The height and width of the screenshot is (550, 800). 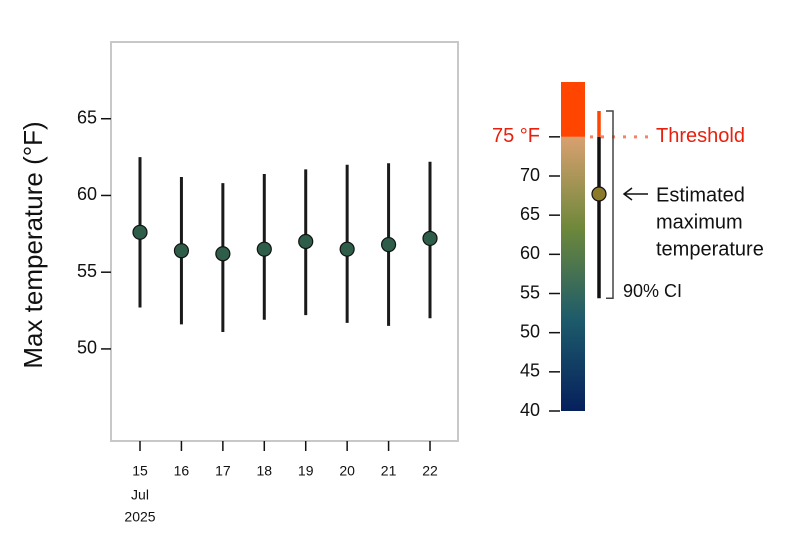 What do you see at coordinates (265, 471) in the screenshot?
I see `x-tick-label: 18` at bounding box center [265, 471].